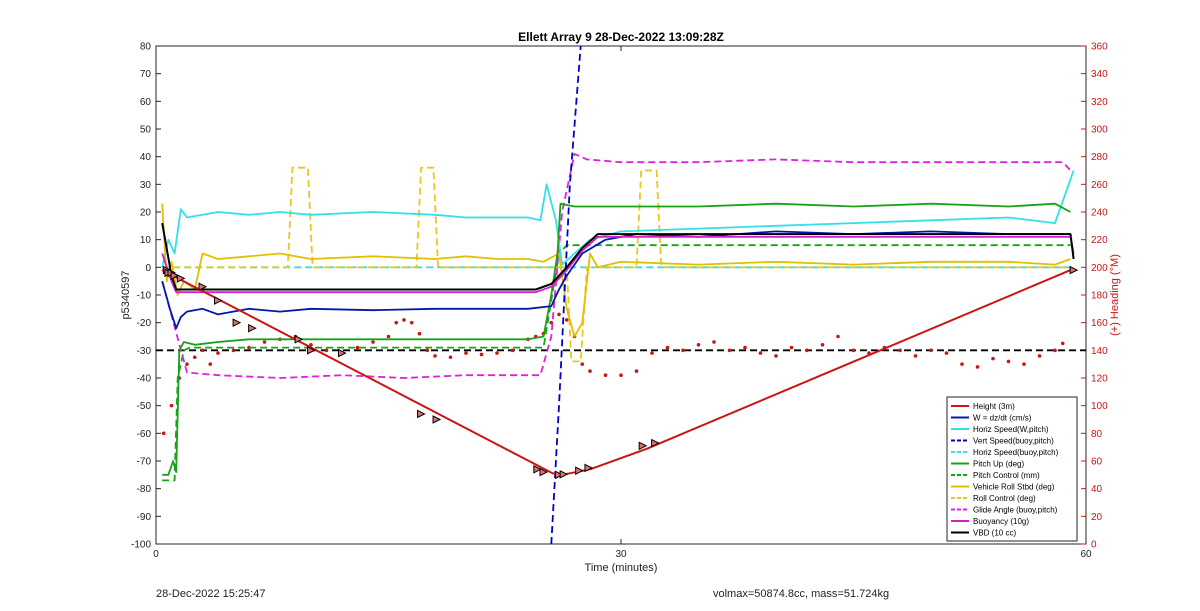  Describe the element at coordinates (1099, 268) in the screenshot. I see `y2-tick-label: 200` at that location.